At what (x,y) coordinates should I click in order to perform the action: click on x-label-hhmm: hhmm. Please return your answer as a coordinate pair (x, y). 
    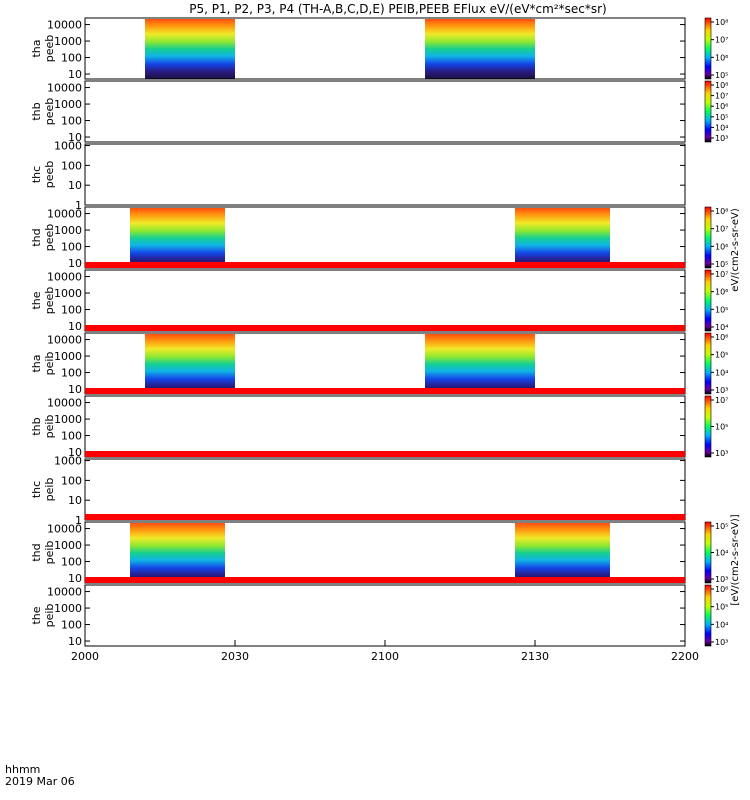
    Looking at the image, I should click on (22, 769).